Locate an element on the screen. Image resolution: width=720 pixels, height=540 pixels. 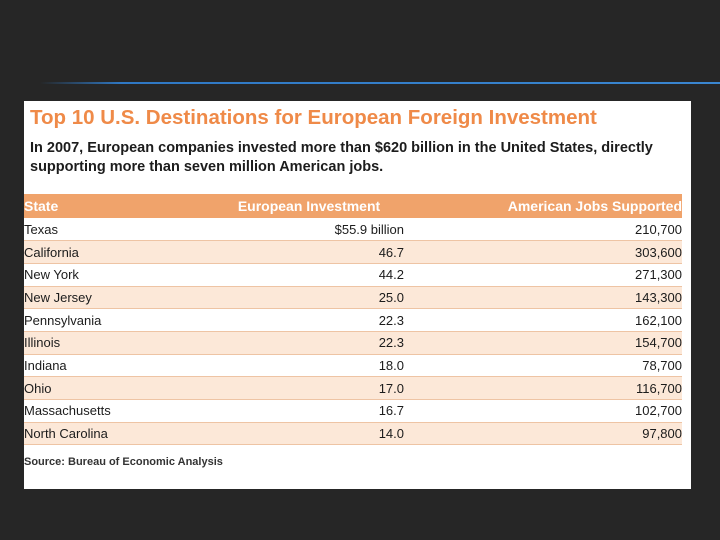
cell-state: Ohio is located at coordinates (119, 388).